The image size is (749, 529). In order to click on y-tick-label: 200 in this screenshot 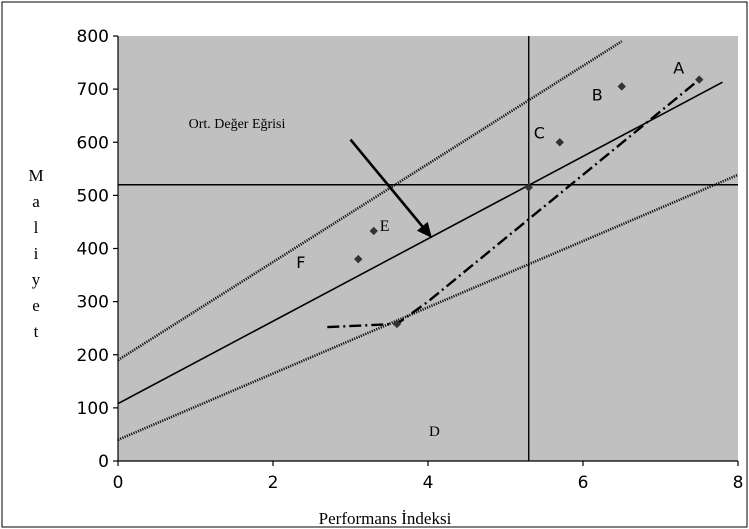, I will do `click(93, 356)`.